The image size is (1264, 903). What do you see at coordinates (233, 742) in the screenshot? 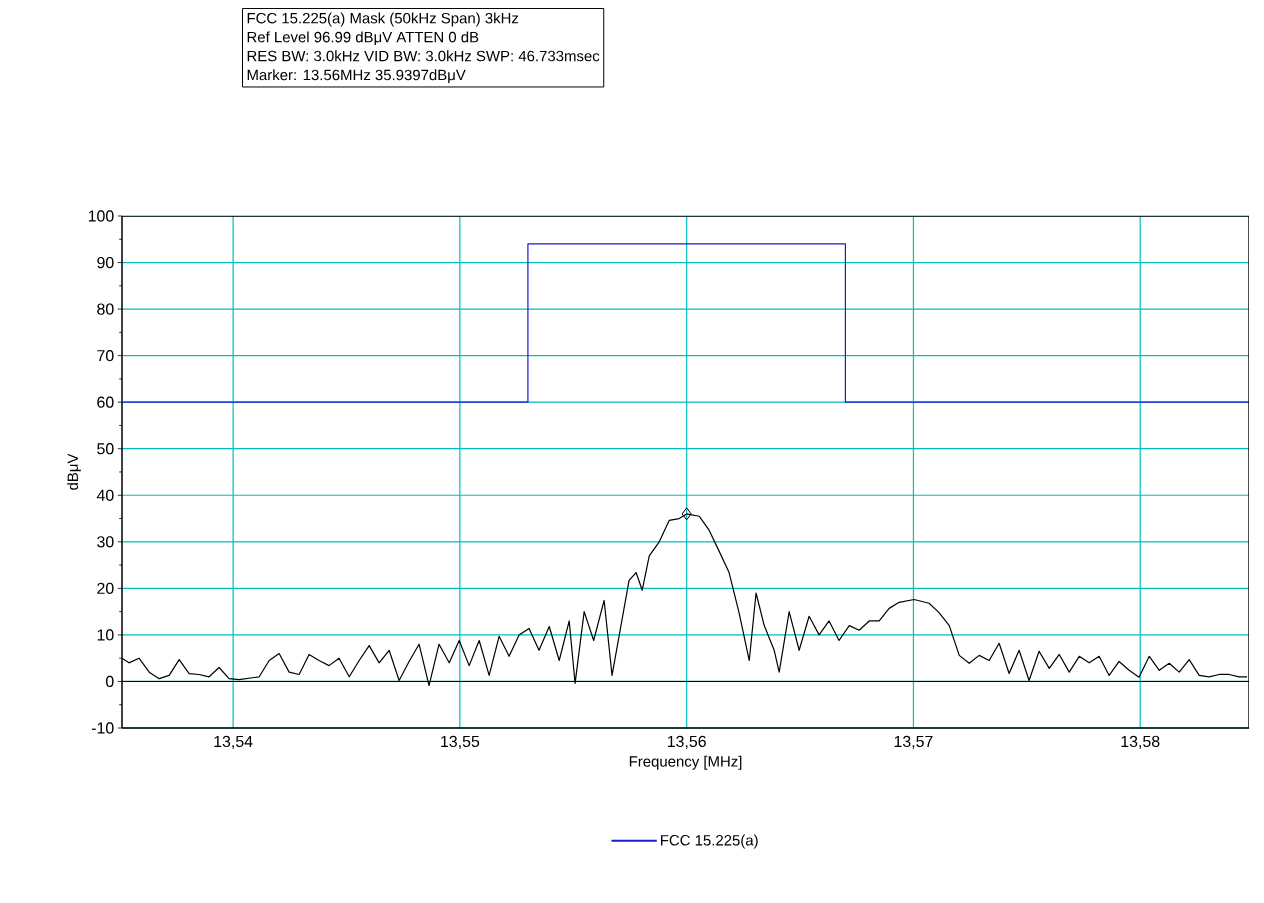
I see `x-tick-label: 13,54` at bounding box center [233, 742].